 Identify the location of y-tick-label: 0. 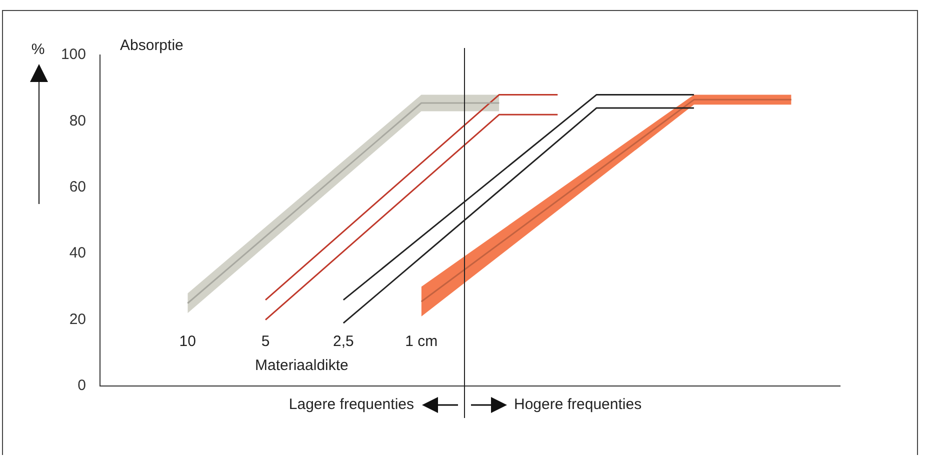
(82, 385).